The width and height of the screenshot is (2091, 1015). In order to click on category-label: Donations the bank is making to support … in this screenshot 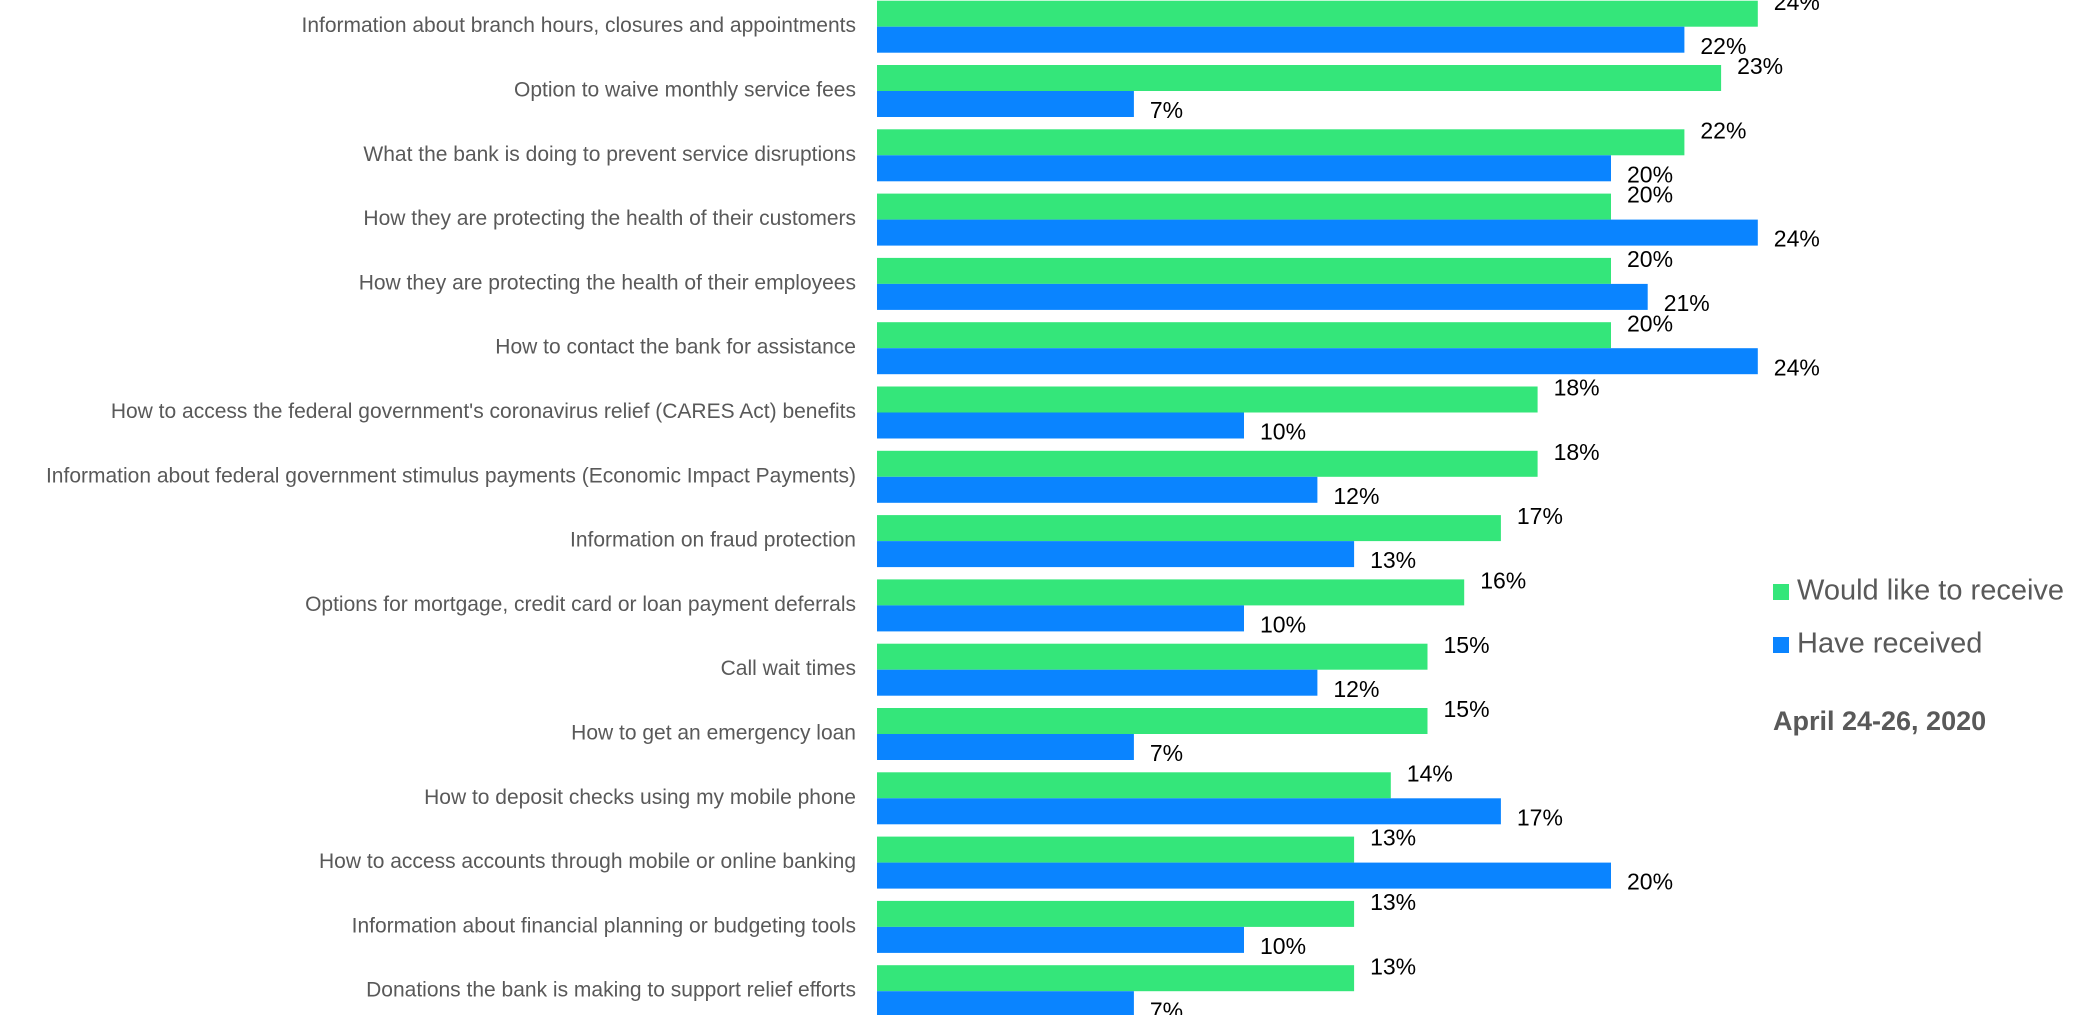, I will do `click(611, 990)`.